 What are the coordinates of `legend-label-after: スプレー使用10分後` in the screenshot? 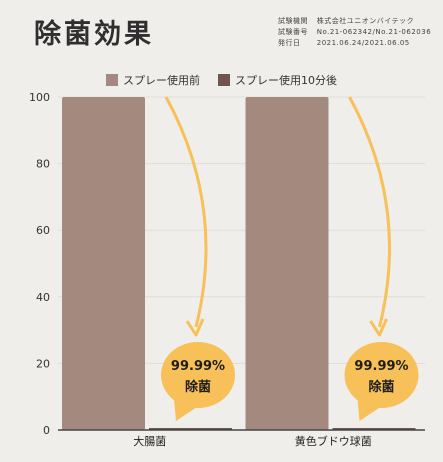 It's located at (286, 80).